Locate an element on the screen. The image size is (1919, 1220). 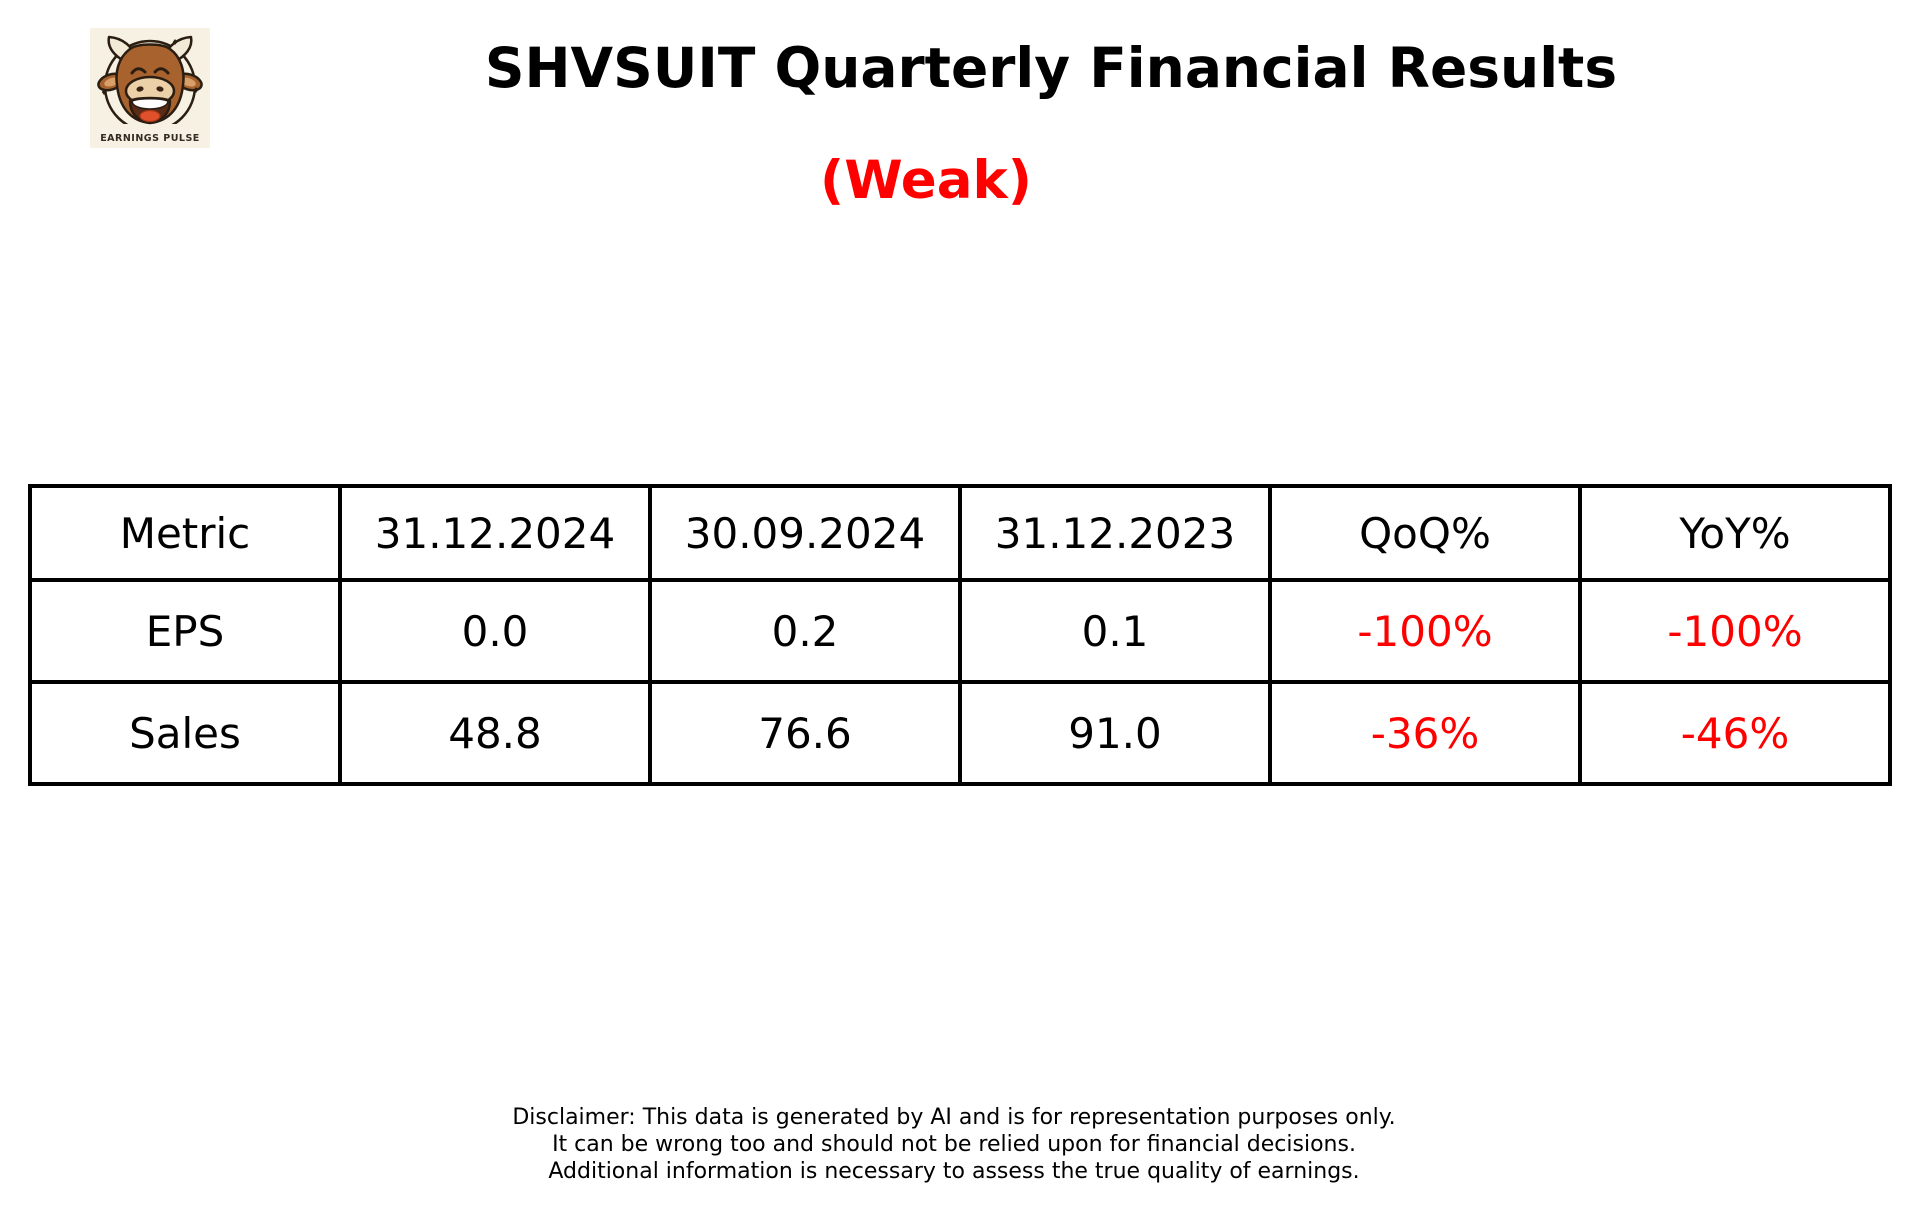
yoy-change-cell: -46% is located at coordinates (1735, 733).